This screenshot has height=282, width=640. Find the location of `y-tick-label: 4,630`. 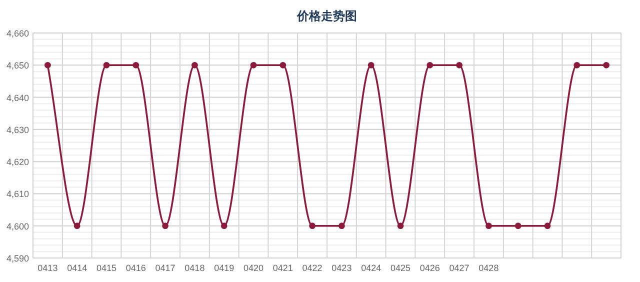

y-tick-label: 4,630 is located at coordinates (17, 129).